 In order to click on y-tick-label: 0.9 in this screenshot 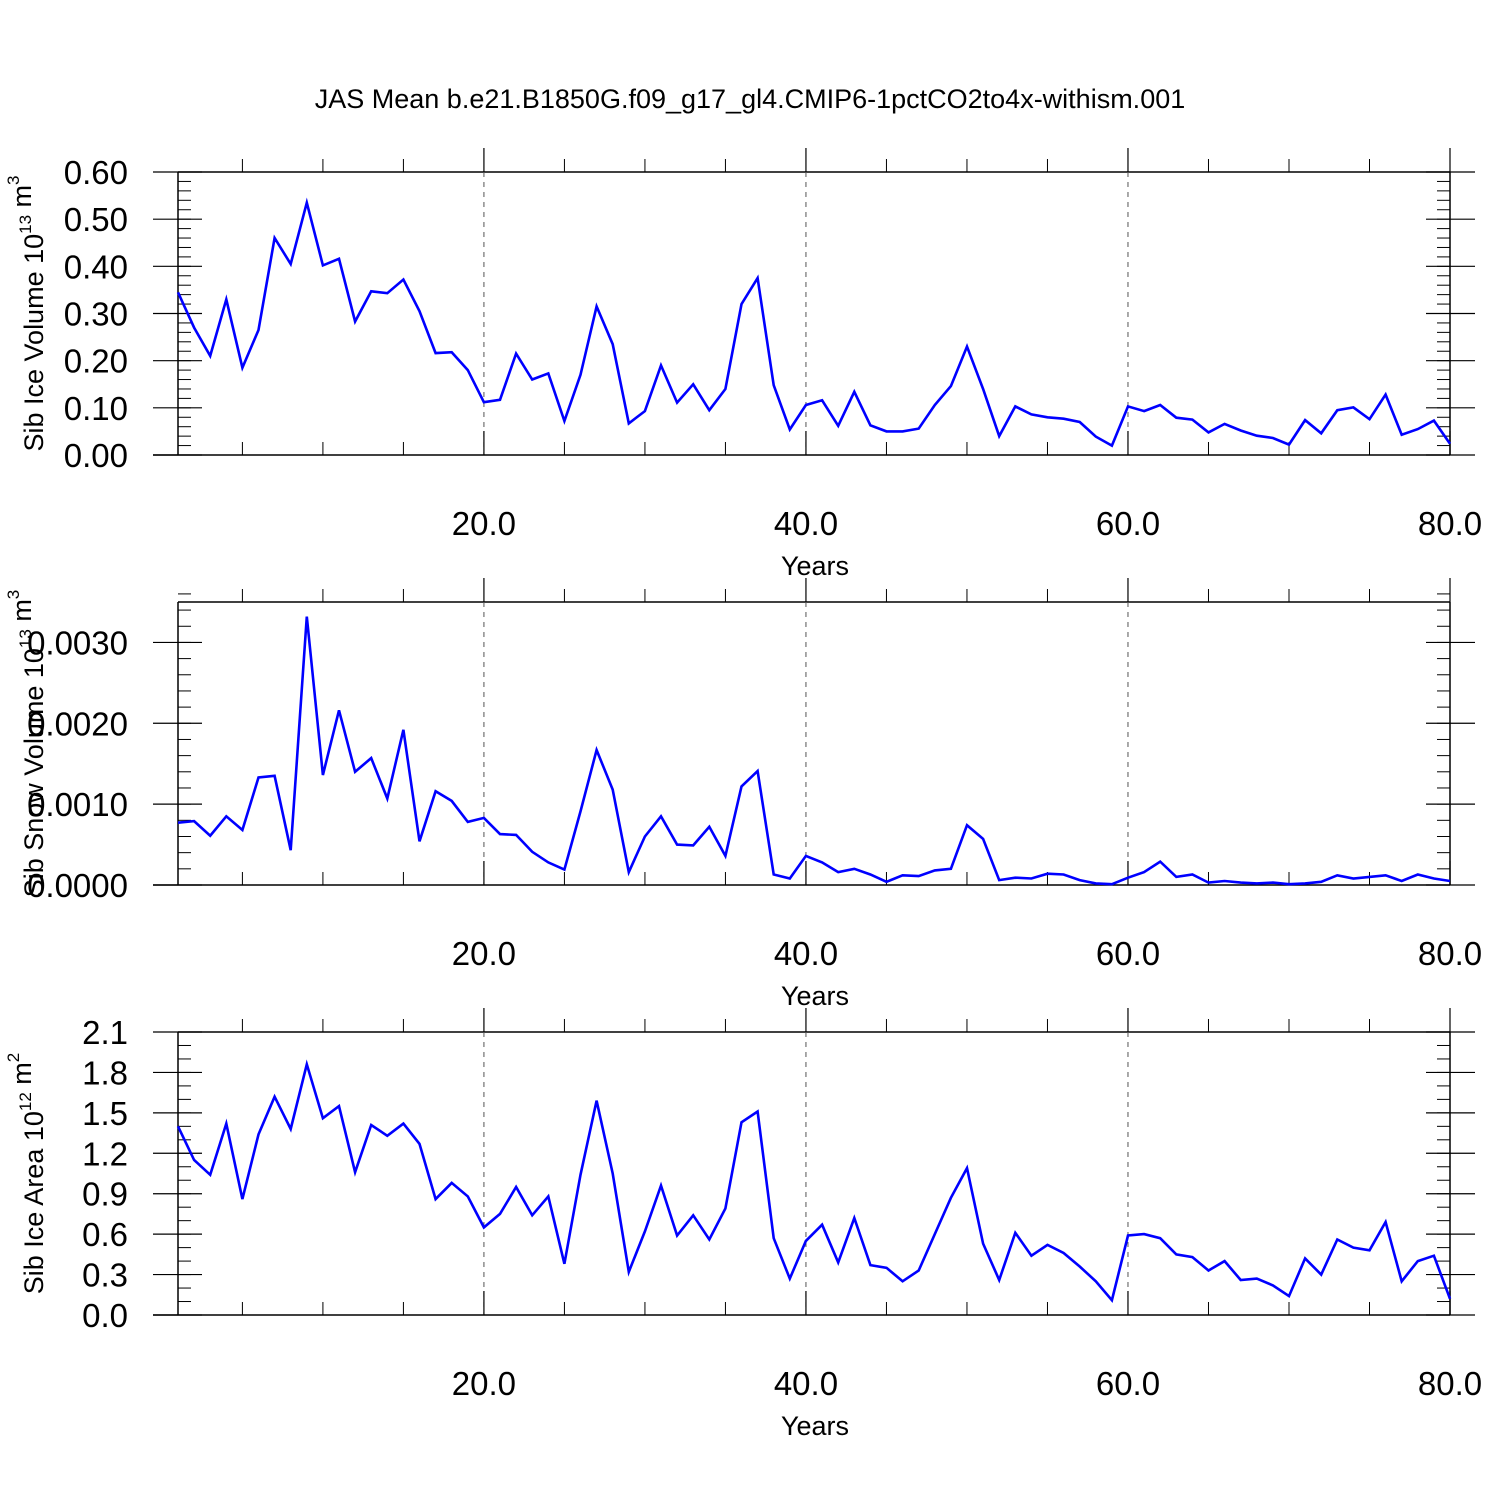, I will do `click(105, 1194)`.